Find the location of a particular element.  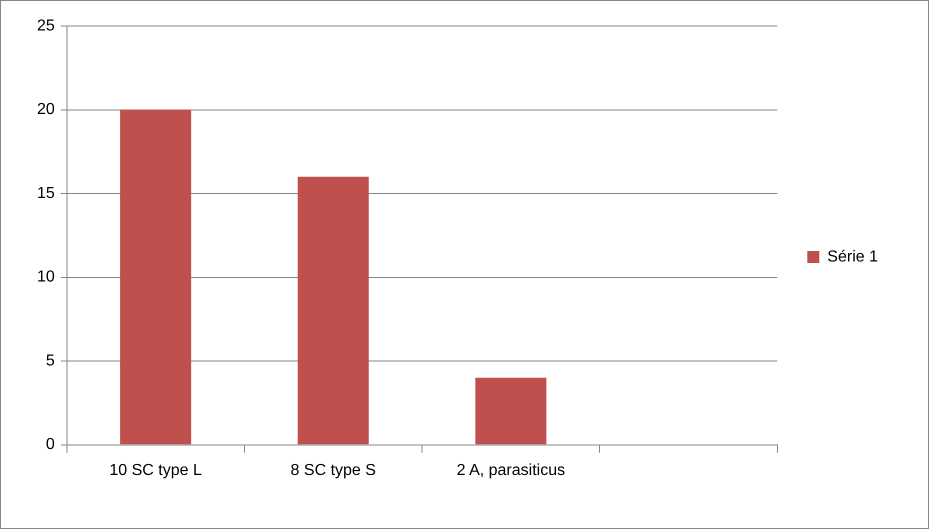

y-tick-label: 20 is located at coordinates (46, 109).